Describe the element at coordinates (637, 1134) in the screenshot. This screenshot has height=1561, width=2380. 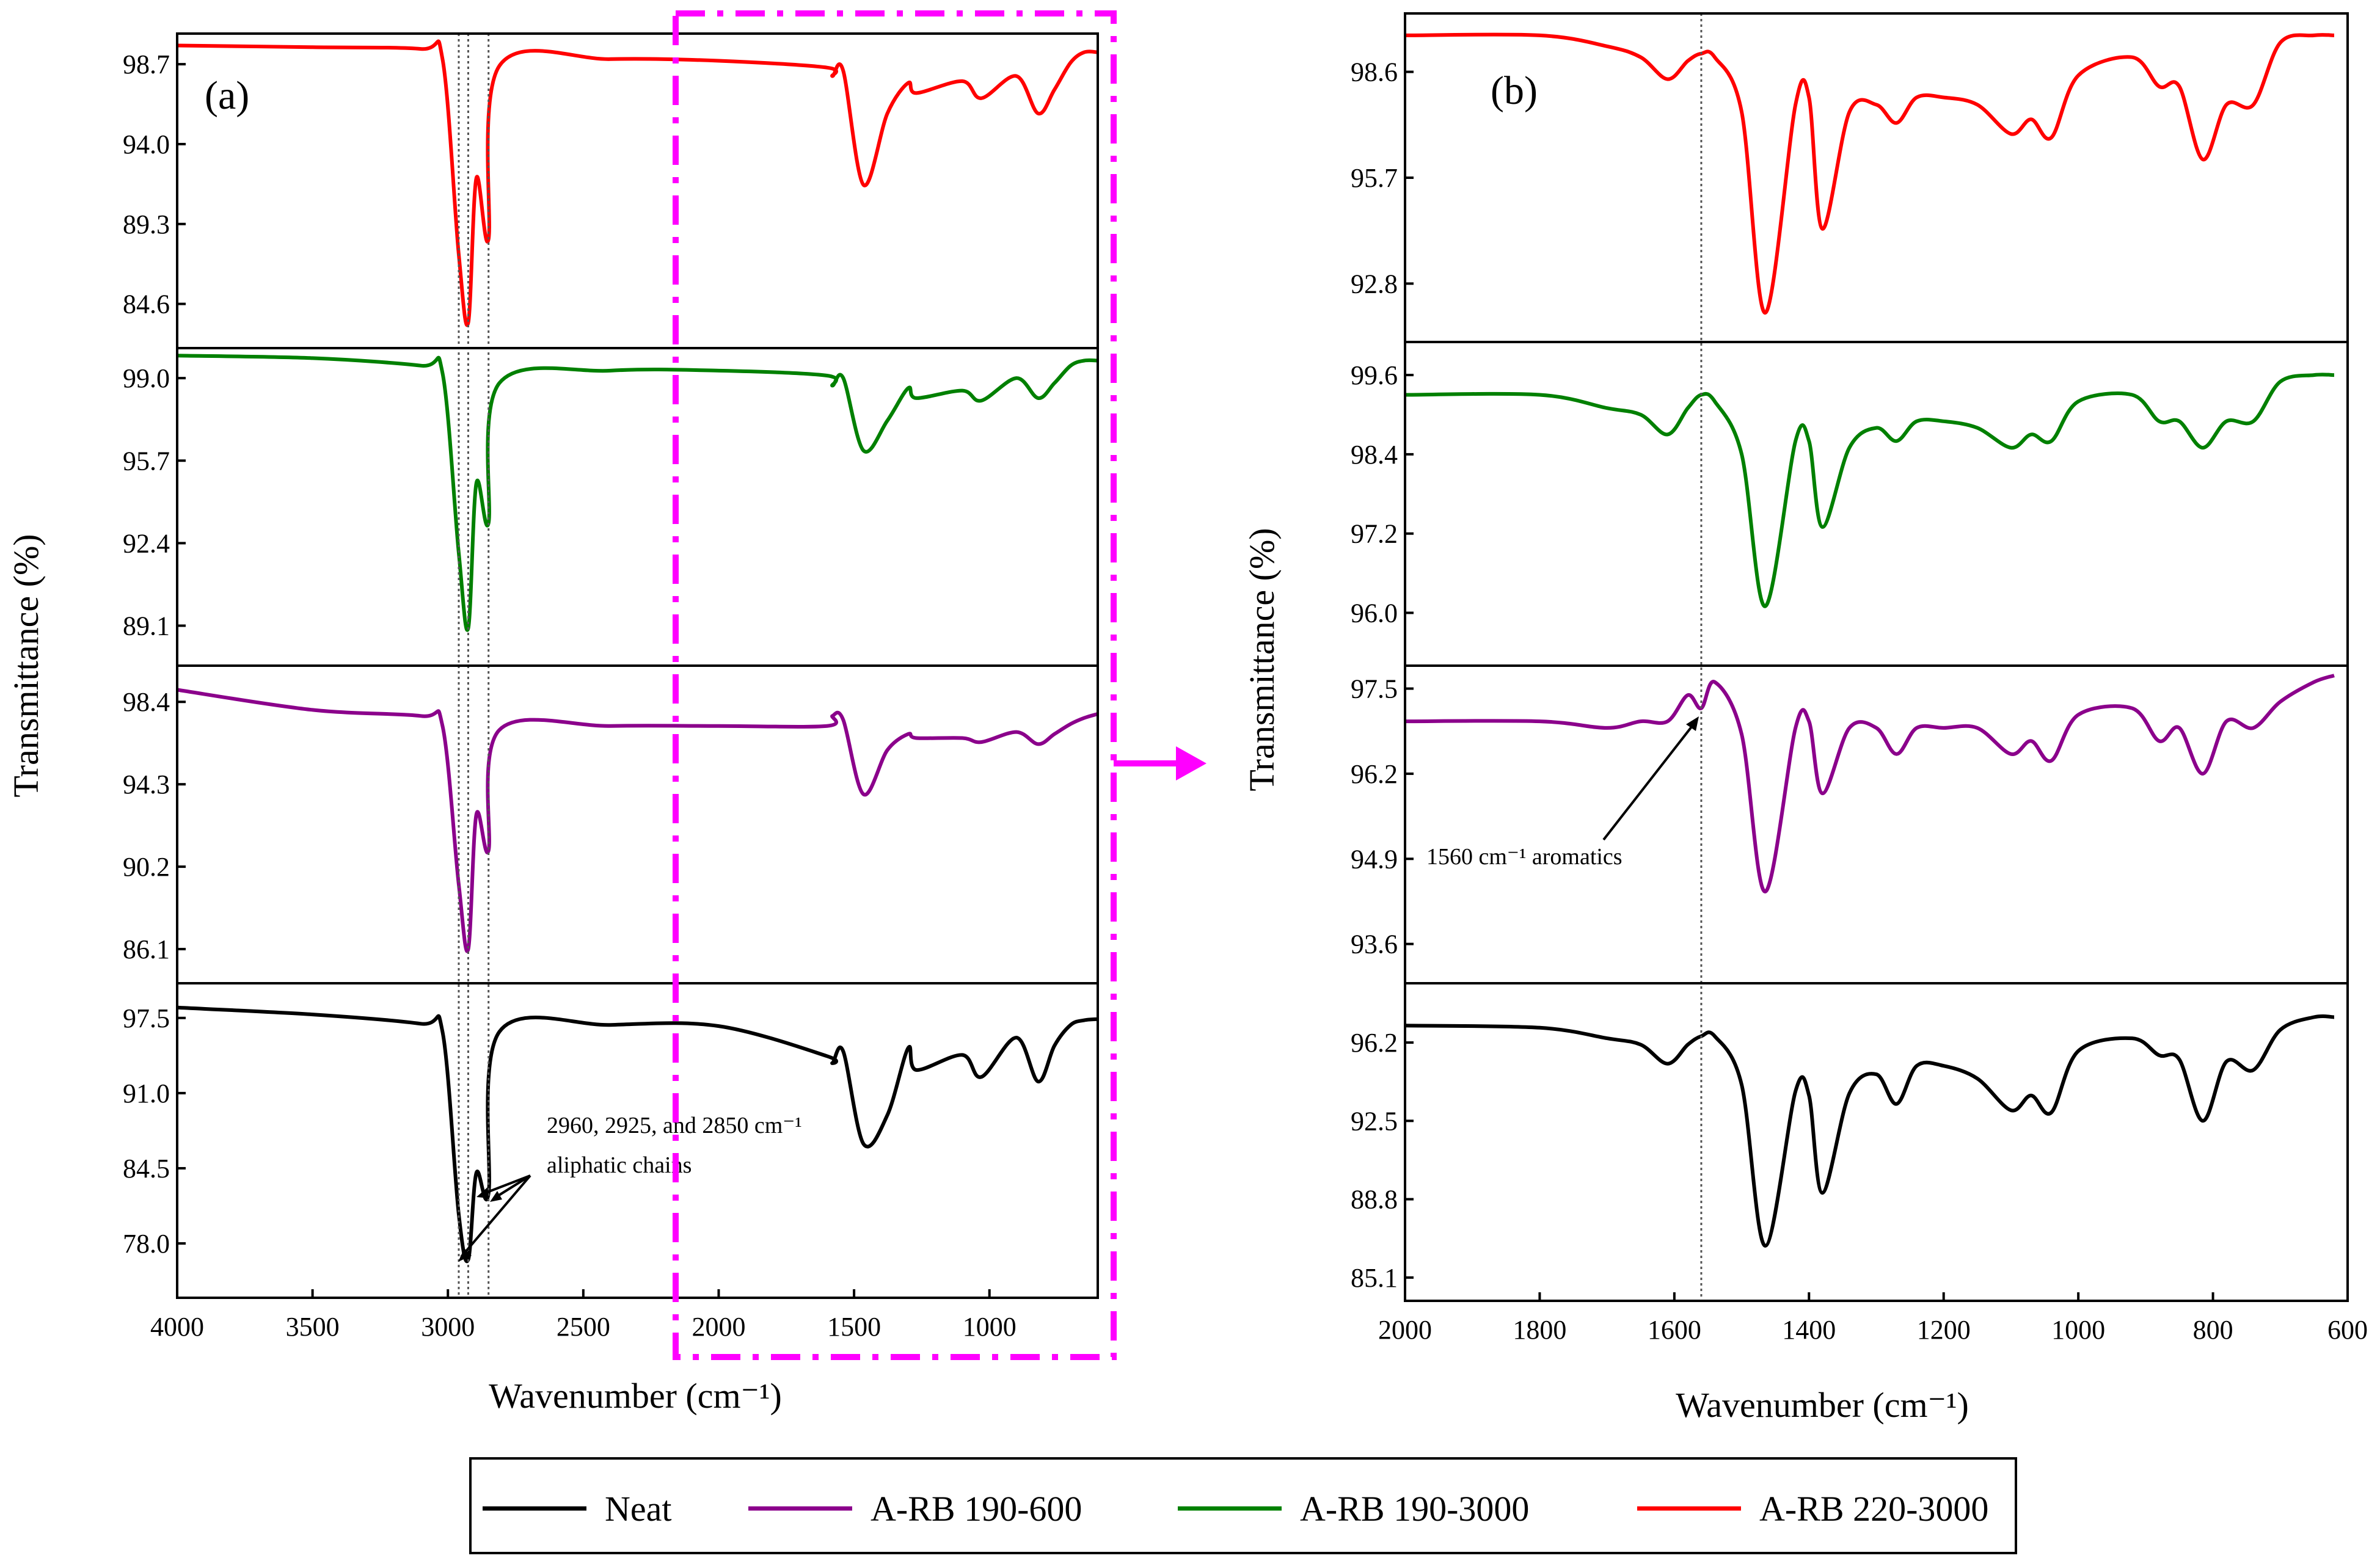
I see `panel-a-series-line-neat` at that location.